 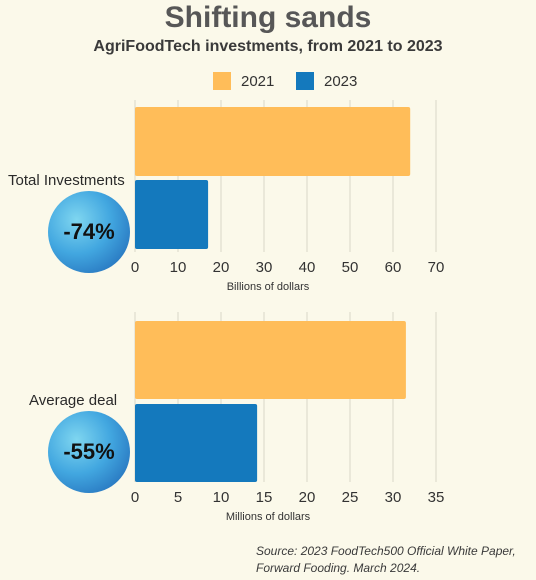 I want to click on change-badge-average: -55%, so click(x=89, y=452).